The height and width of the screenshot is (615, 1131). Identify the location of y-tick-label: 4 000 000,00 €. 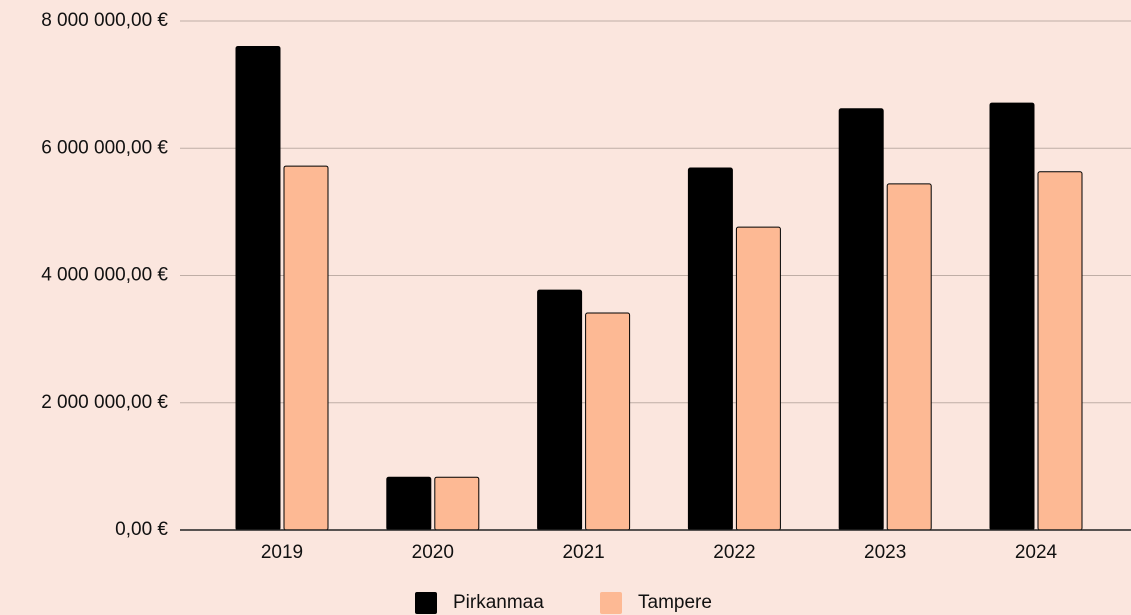
(104, 275).